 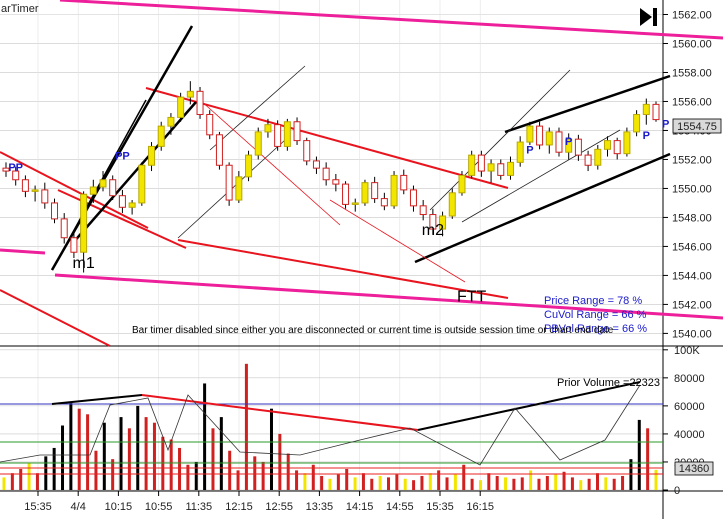 I want to click on last-price-tag: 1554.75, so click(x=697, y=126).